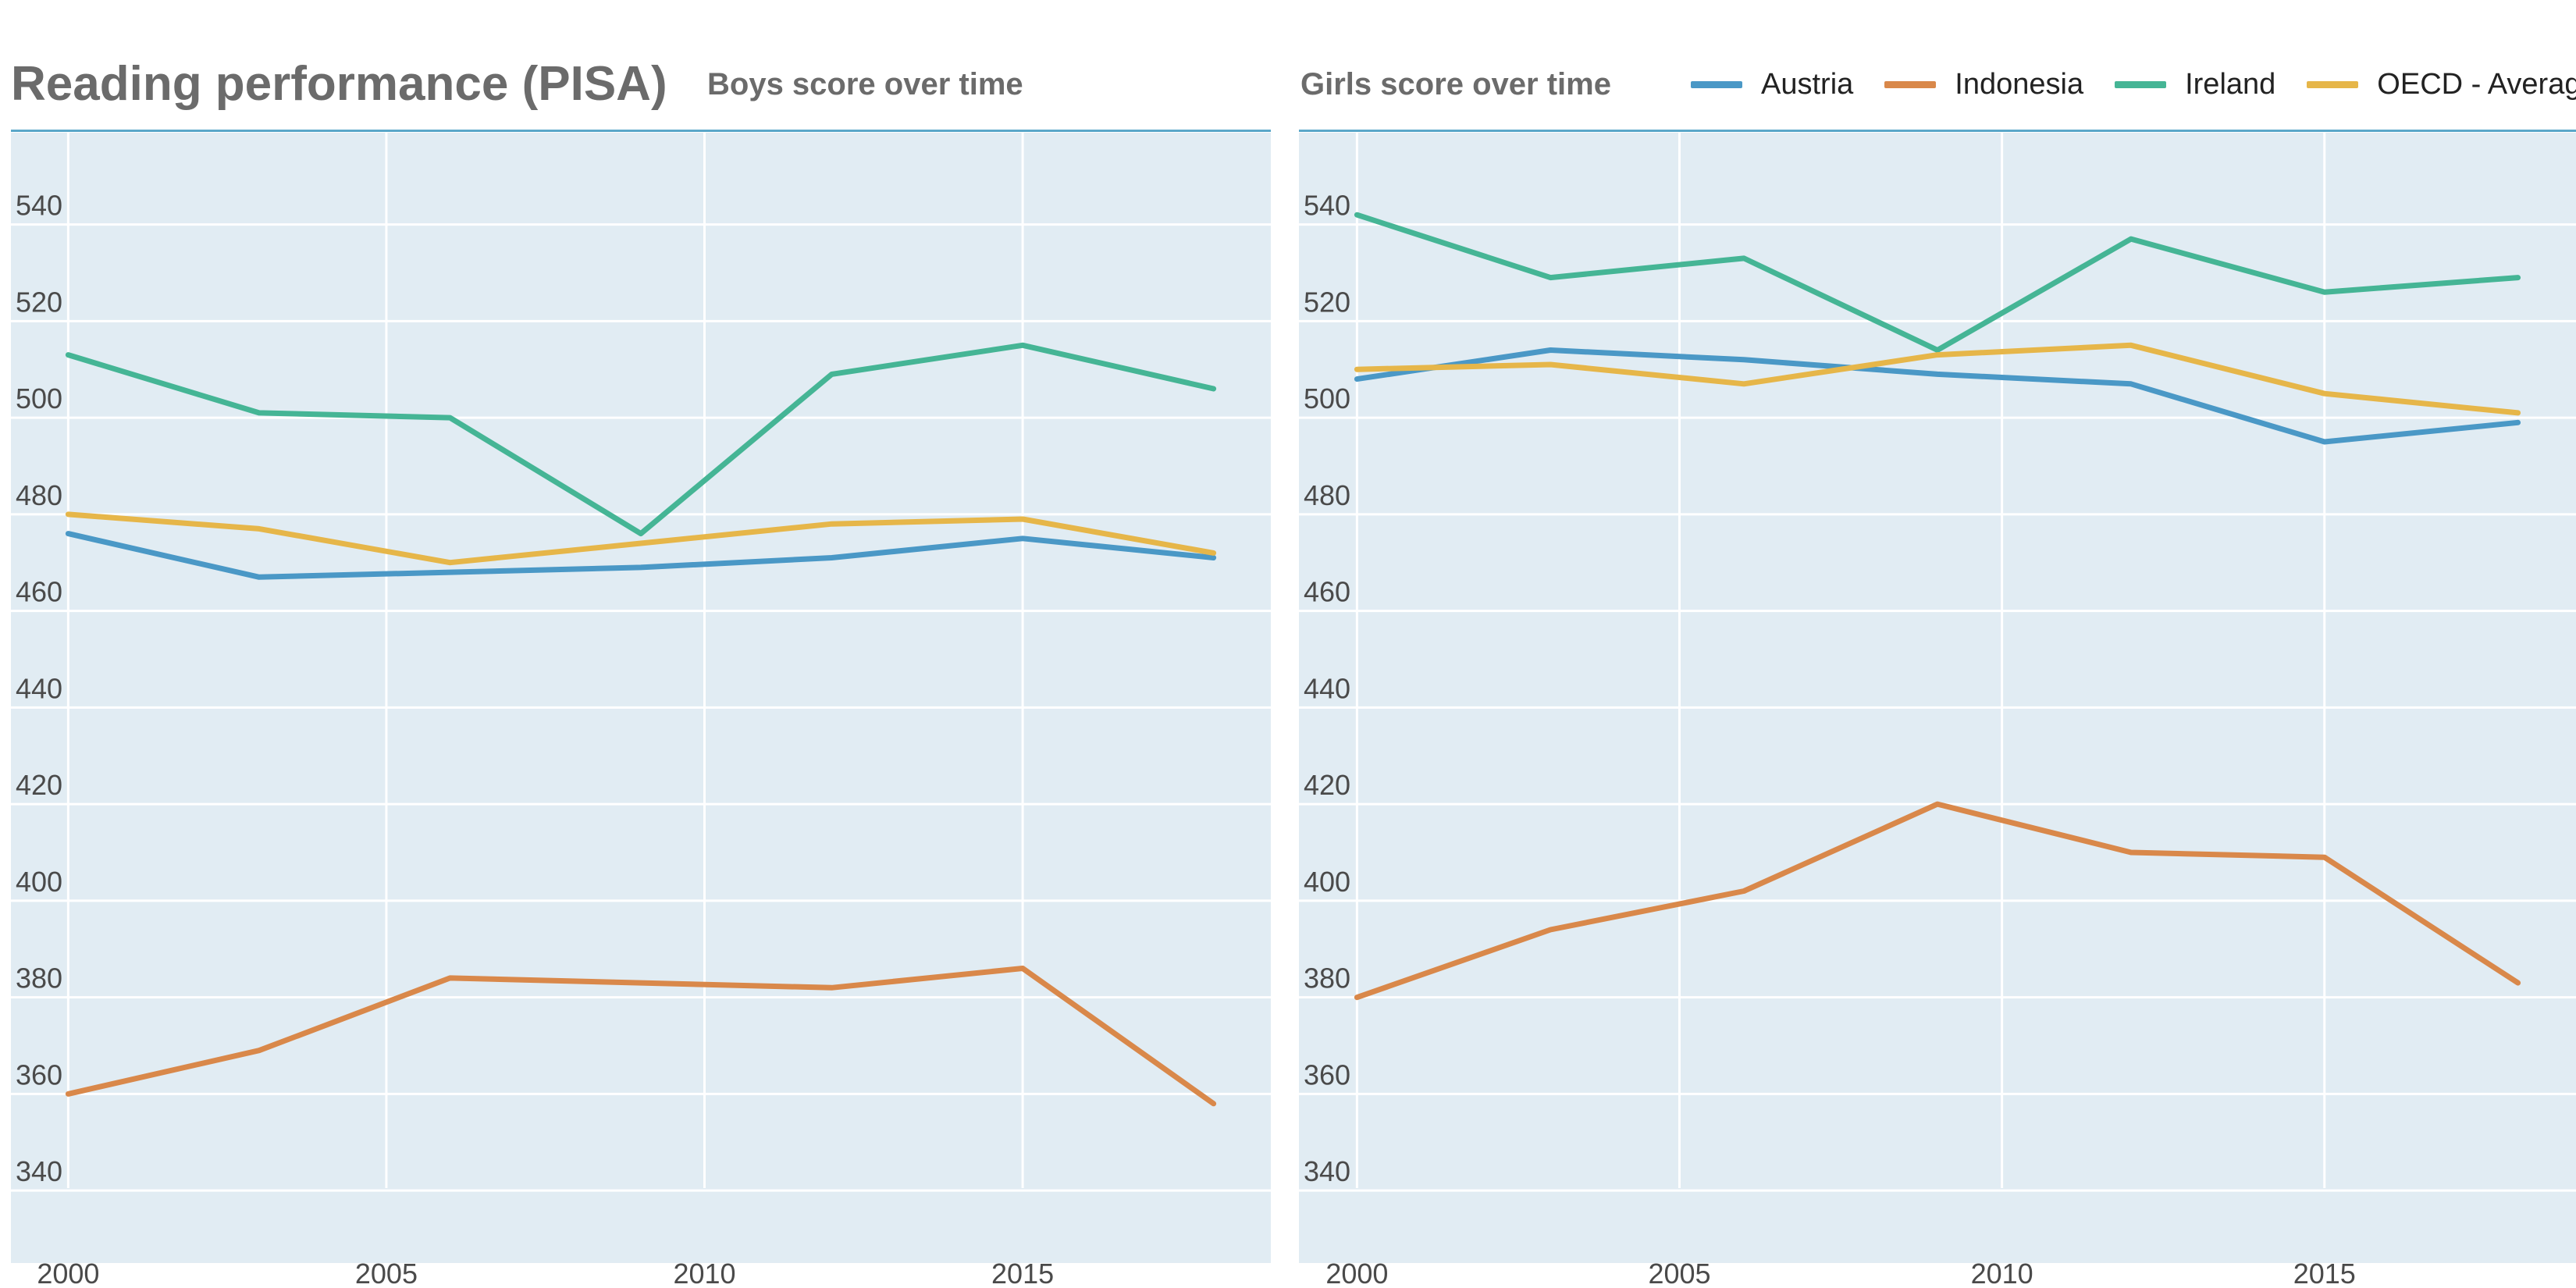  Describe the element at coordinates (1327, 882) in the screenshot. I see `girls-y-tick-label: 400` at that location.